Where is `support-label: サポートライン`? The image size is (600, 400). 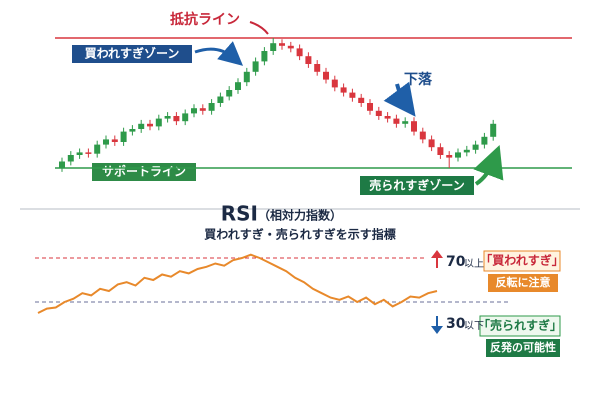
support-label: サポートライン is located at coordinates (144, 171).